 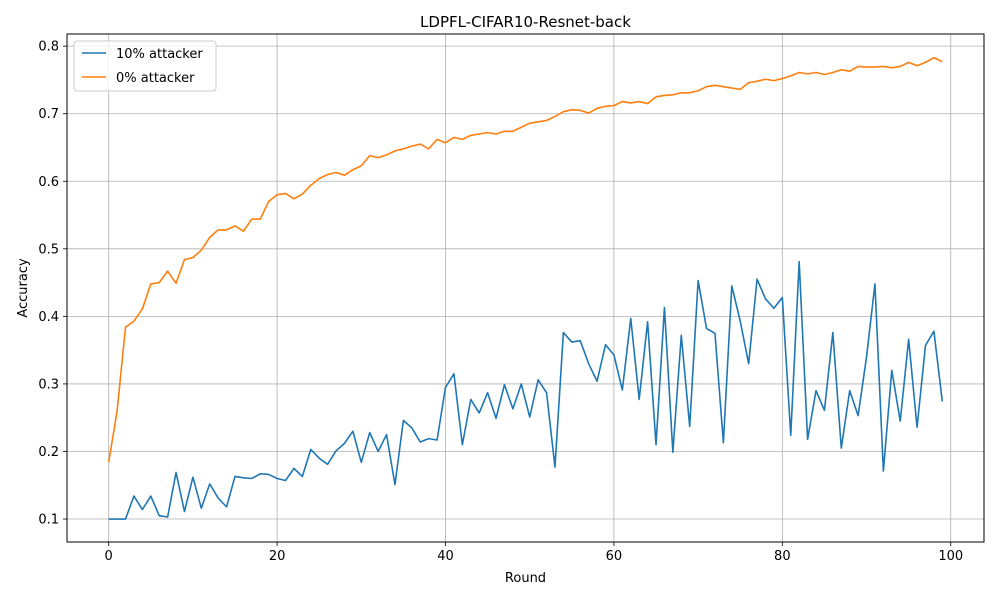 I want to click on x-tick-label: 100, so click(x=950, y=556).